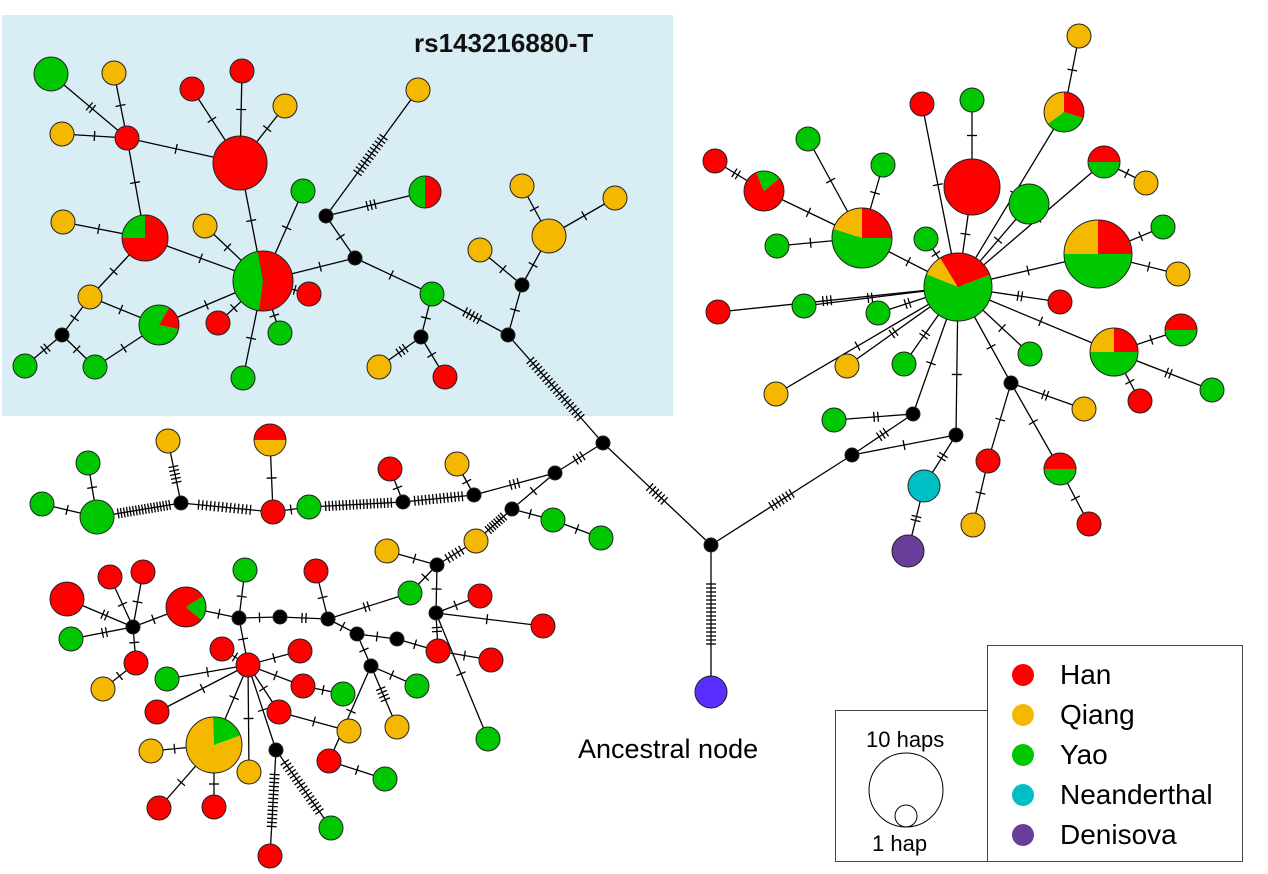 The width and height of the screenshot is (1268, 874). What do you see at coordinates (1112, 794) in the screenshot?
I see `legend-item-neanderthal: Neanderthal` at bounding box center [1112, 794].